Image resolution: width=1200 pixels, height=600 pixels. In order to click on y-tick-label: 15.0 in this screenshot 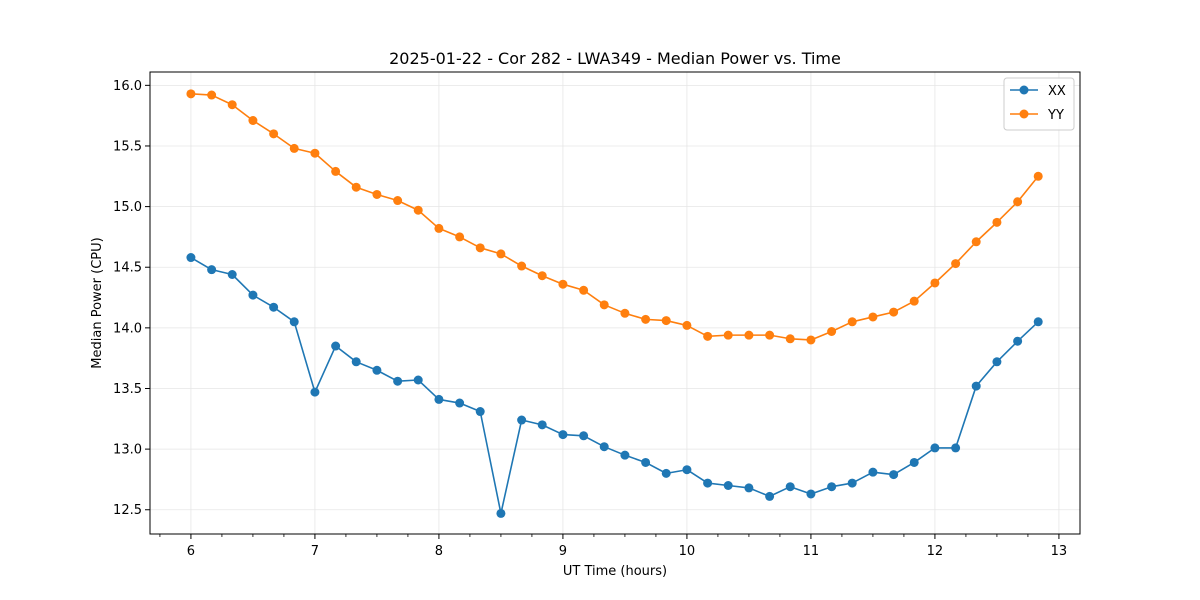, I will do `click(127, 207)`.